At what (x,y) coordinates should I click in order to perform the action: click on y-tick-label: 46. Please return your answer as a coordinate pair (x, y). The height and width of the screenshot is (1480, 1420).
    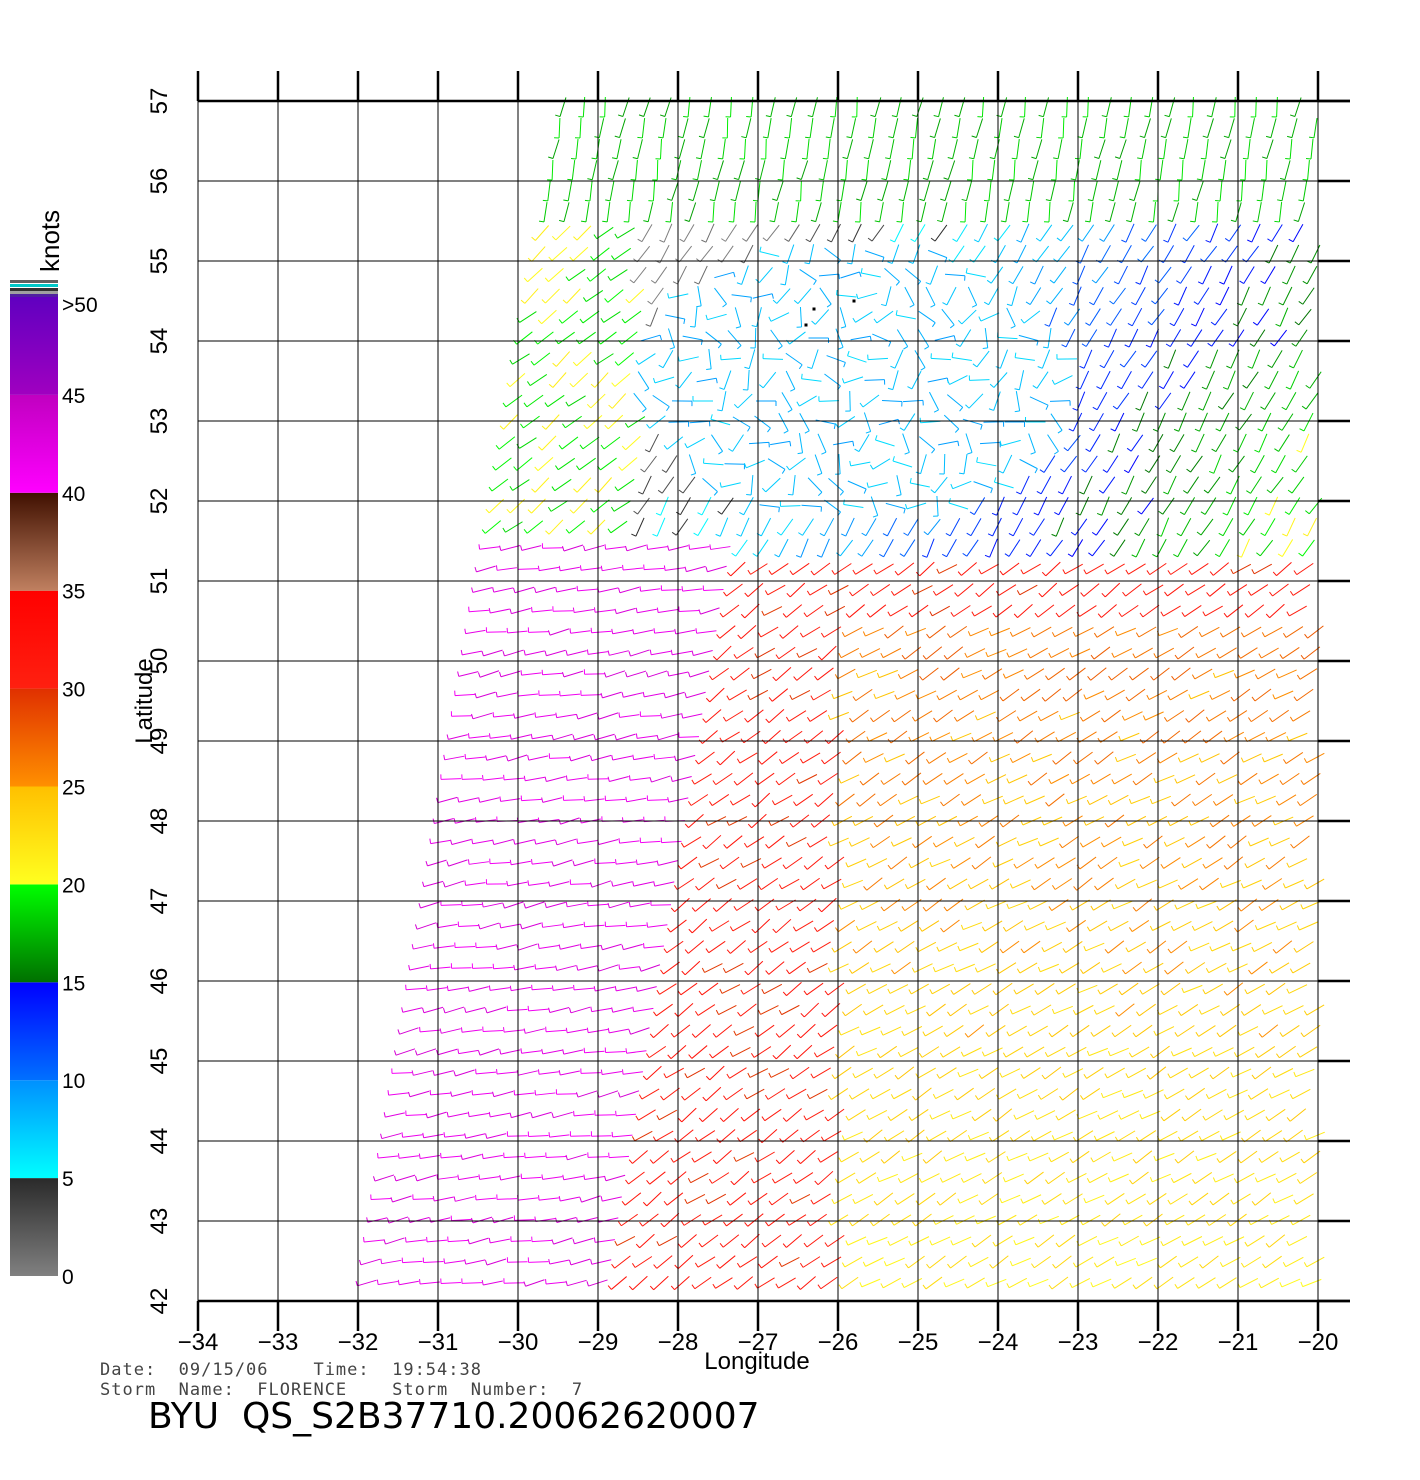
    Looking at the image, I should click on (159, 981).